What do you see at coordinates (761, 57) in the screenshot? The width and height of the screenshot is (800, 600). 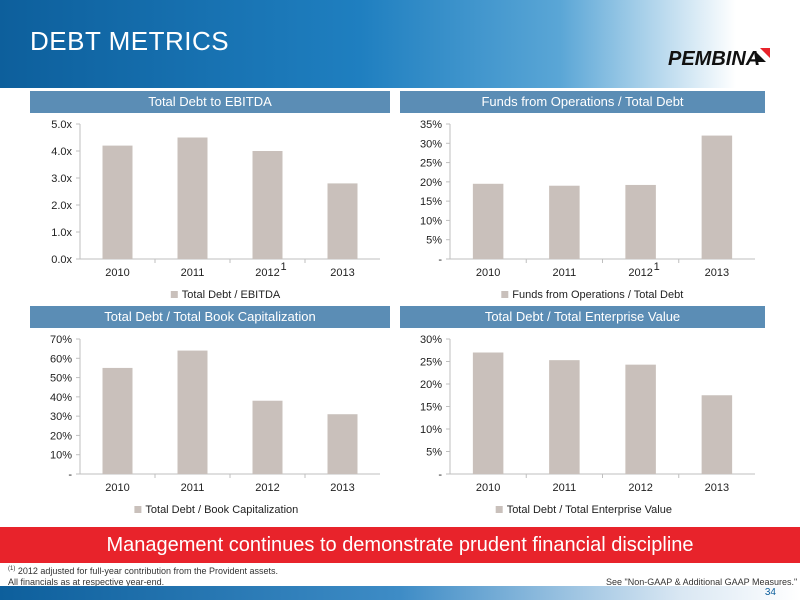 I see `logo-black-triangle` at bounding box center [761, 57].